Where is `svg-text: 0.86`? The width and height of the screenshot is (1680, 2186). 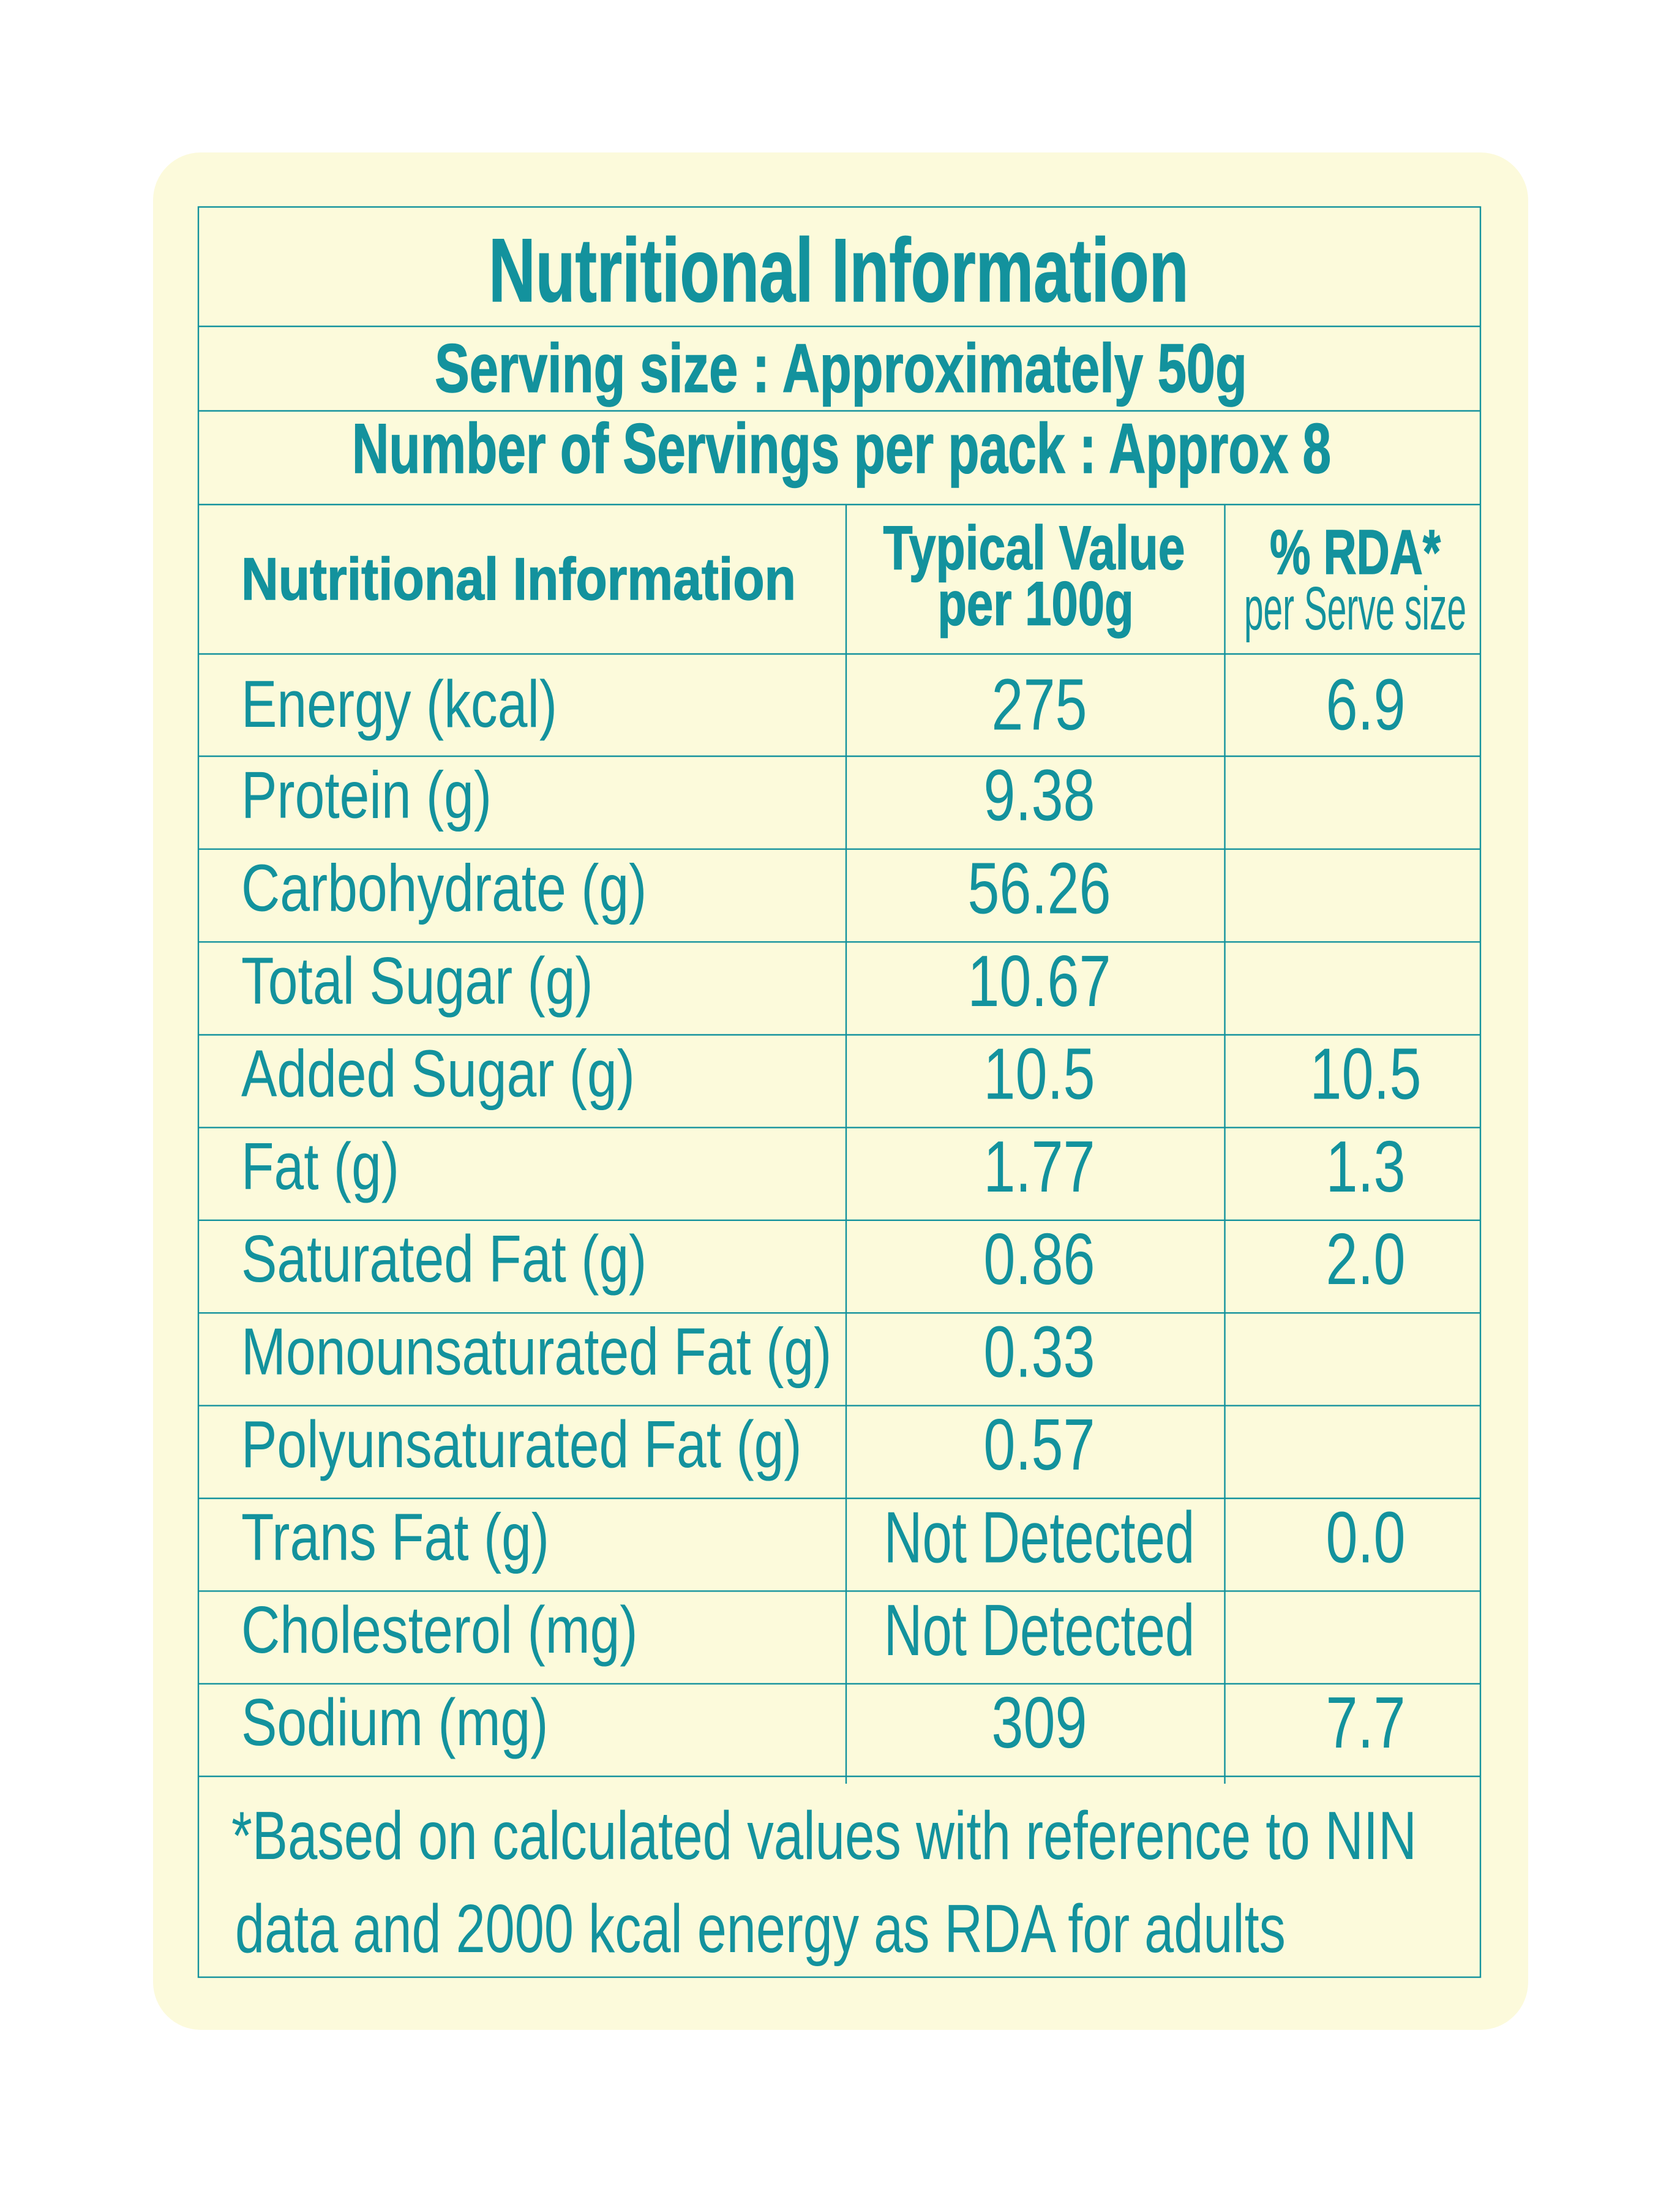
svg-text: 0.86 is located at coordinates (1039, 1260).